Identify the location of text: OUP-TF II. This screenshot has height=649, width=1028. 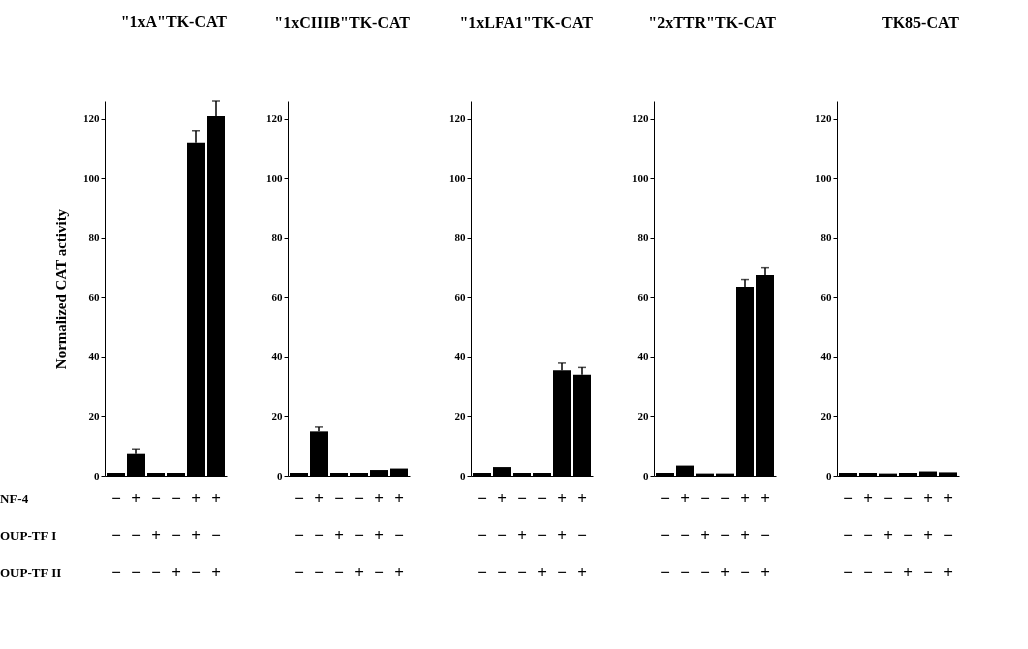
(31, 572).